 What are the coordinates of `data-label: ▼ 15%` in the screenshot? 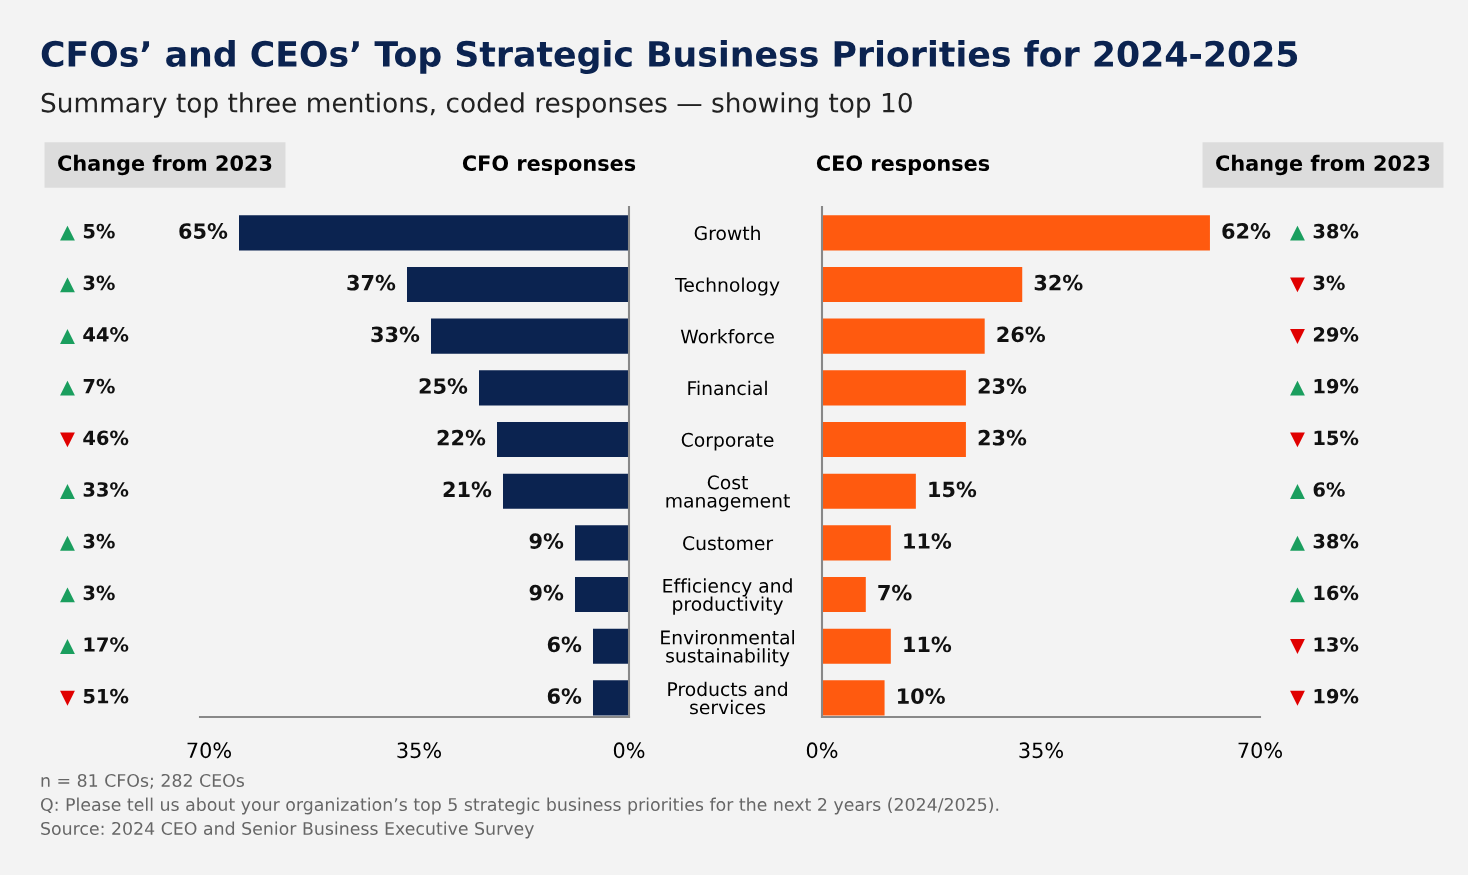 It's located at (1324, 439).